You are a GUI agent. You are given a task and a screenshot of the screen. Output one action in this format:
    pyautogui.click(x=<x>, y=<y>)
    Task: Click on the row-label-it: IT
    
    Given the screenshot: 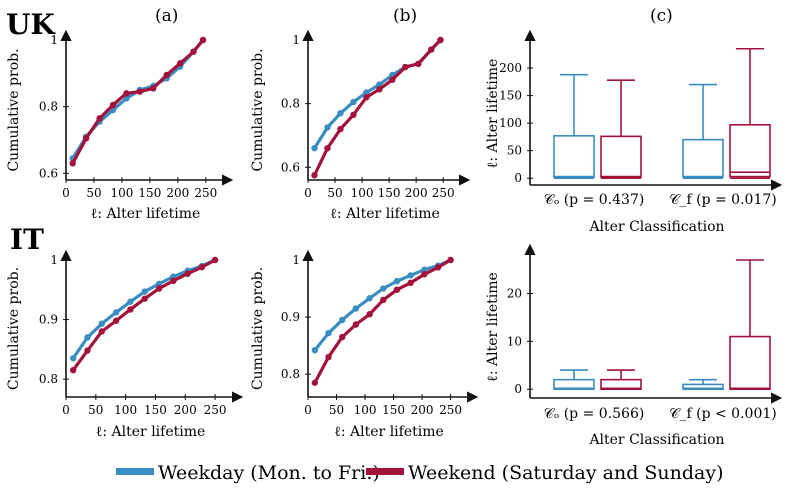 What is the action you would take?
    pyautogui.click(x=27, y=239)
    